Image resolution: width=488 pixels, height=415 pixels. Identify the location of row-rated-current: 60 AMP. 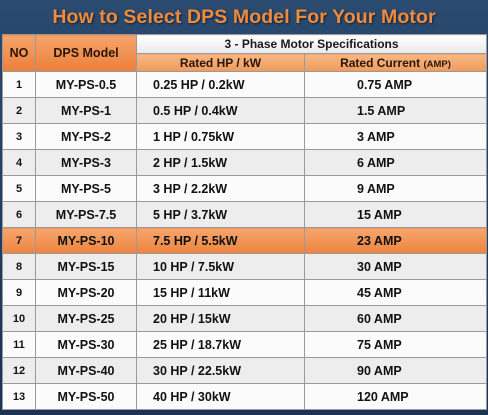
(395, 318).